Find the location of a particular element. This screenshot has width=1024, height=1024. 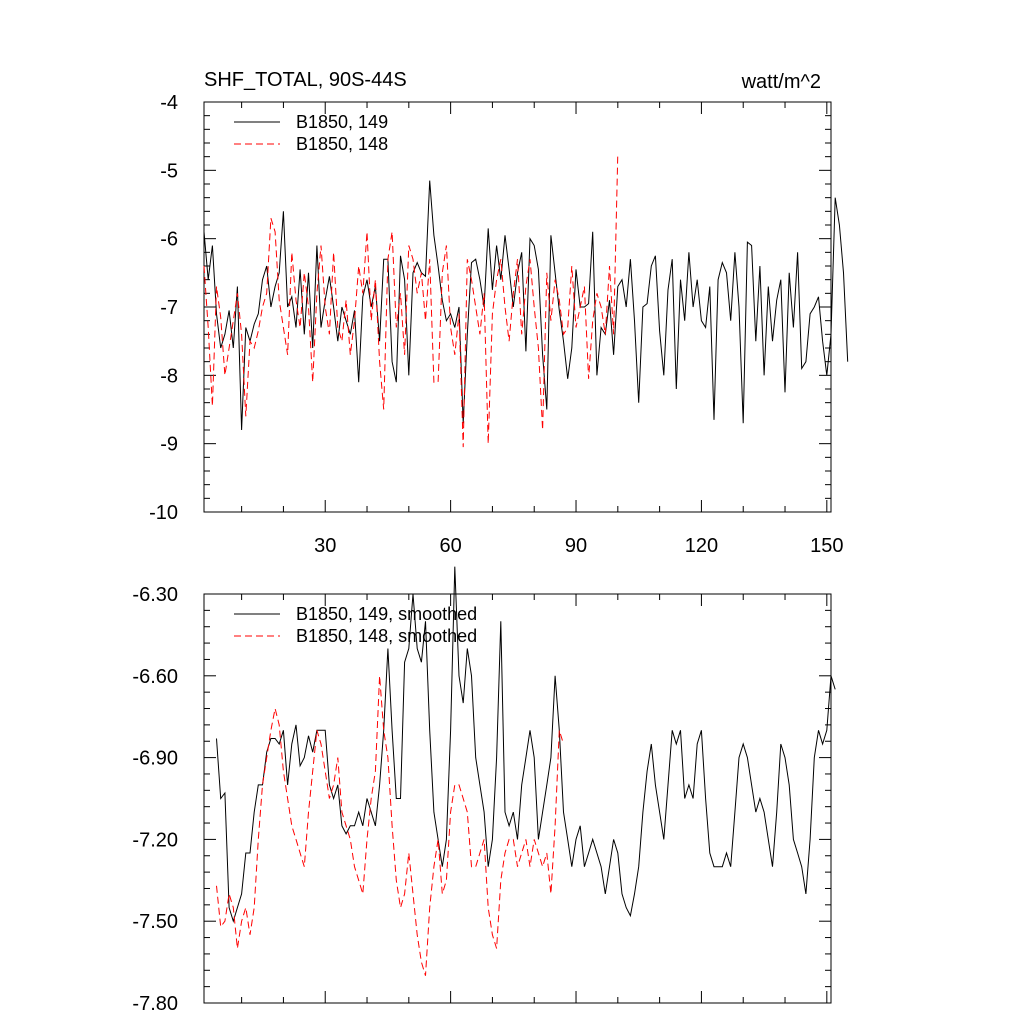

x-tick-label: 90 is located at coordinates (576, 546).